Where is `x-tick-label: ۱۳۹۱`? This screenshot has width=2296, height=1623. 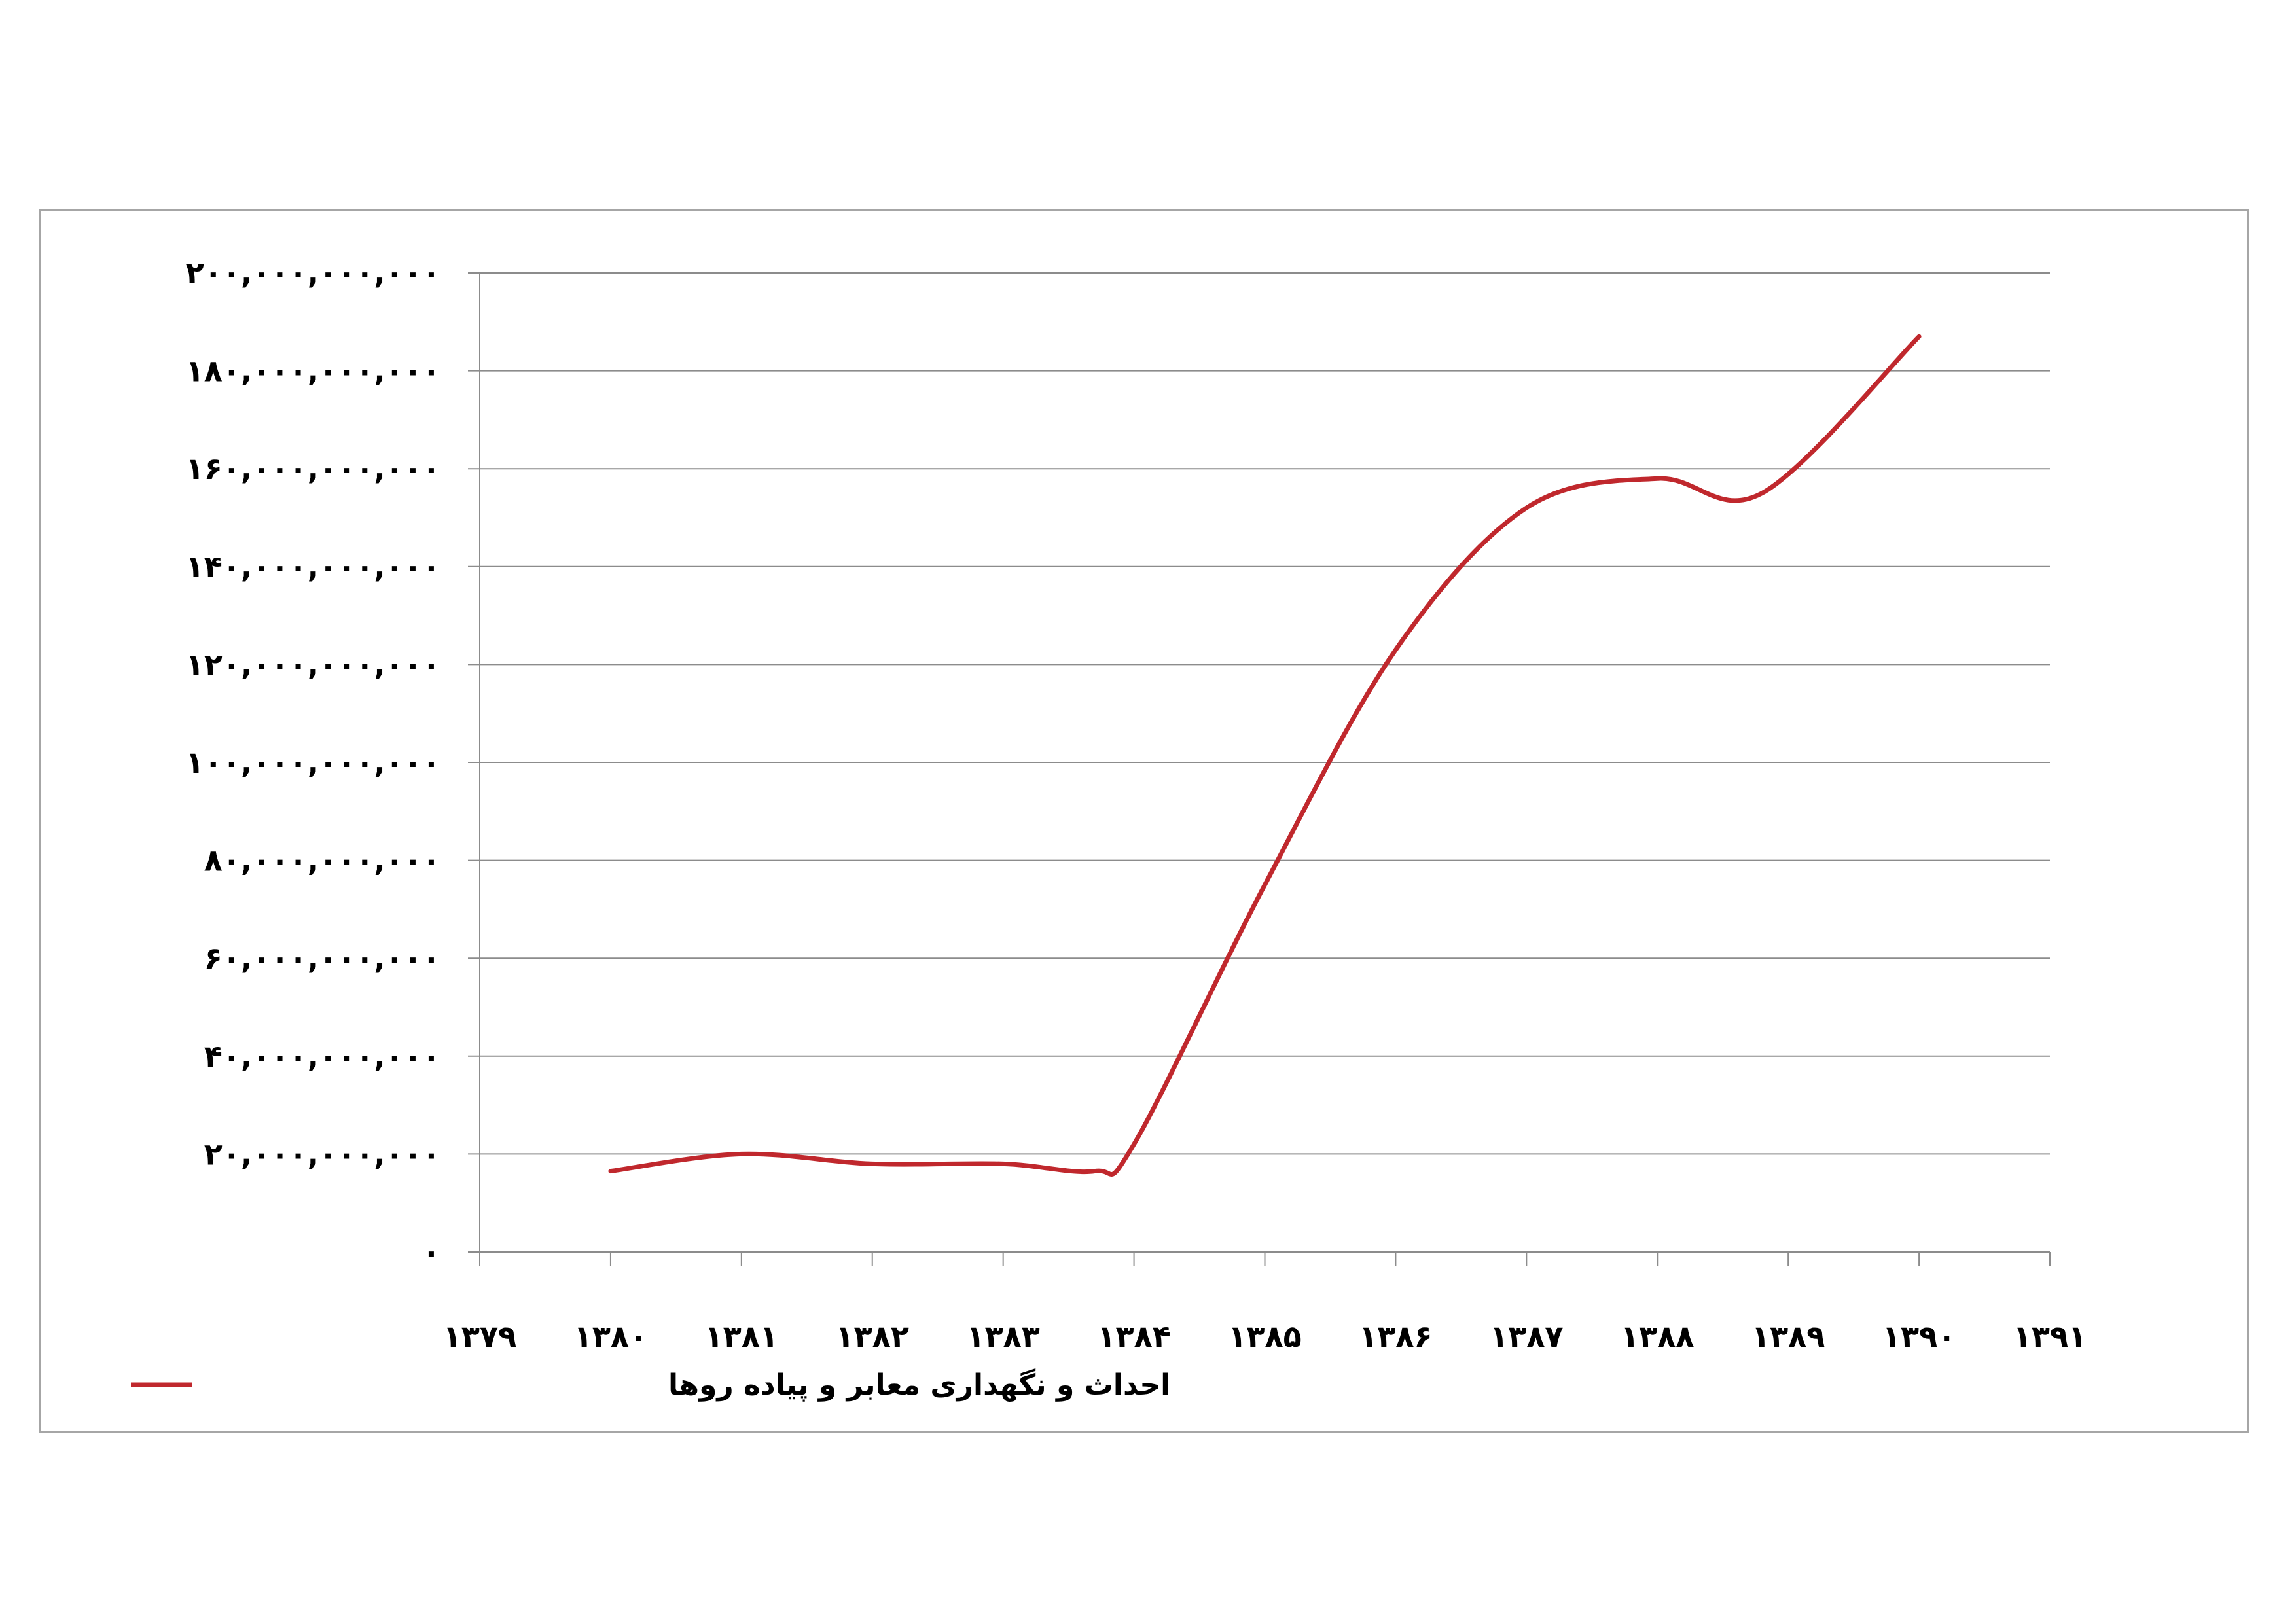
x-tick-label: ۱۳۹۱ is located at coordinates (2050, 1336).